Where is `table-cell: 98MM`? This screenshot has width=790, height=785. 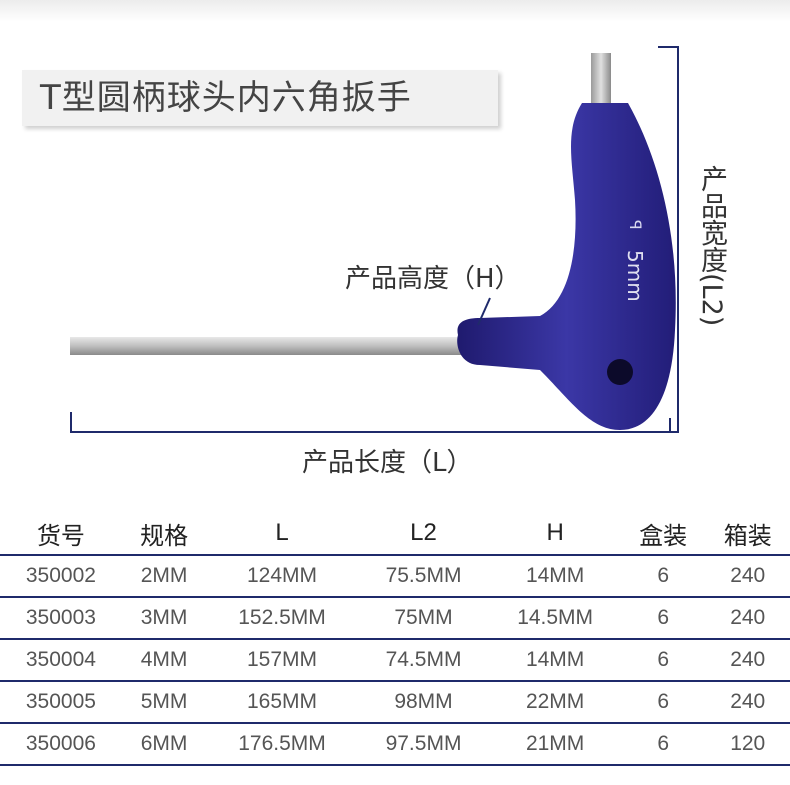
table-cell: 98MM is located at coordinates (423, 702).